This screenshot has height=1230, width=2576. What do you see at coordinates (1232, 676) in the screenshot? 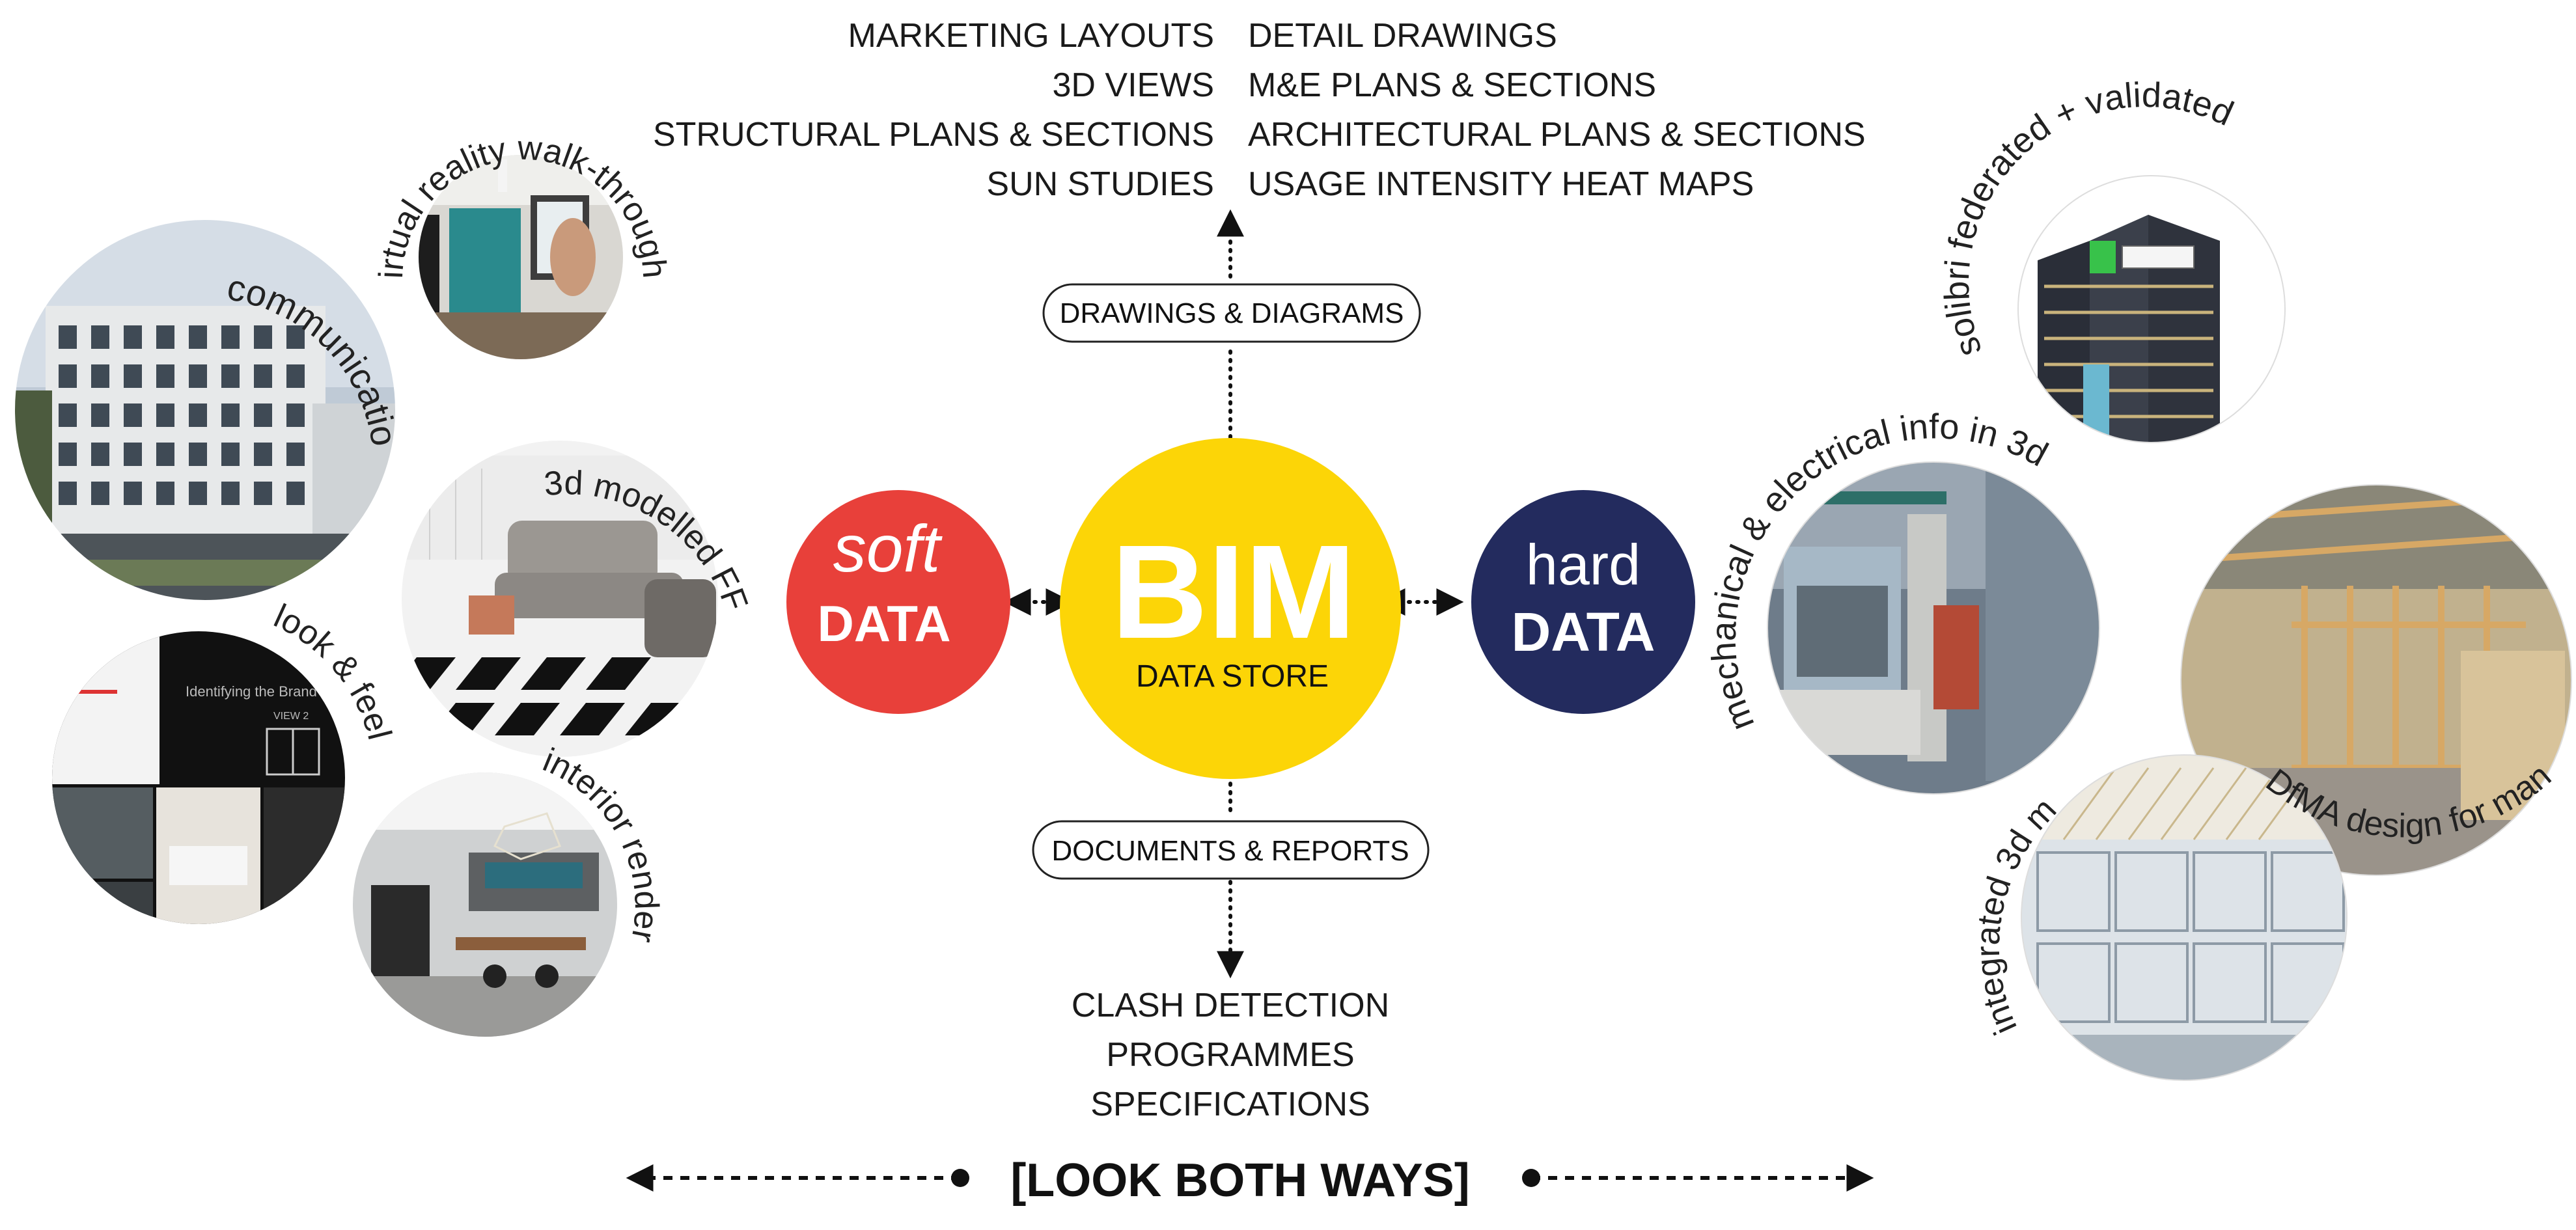
I see `bim-subtitle: DATA STORE` at bounding box center [1232, 676].